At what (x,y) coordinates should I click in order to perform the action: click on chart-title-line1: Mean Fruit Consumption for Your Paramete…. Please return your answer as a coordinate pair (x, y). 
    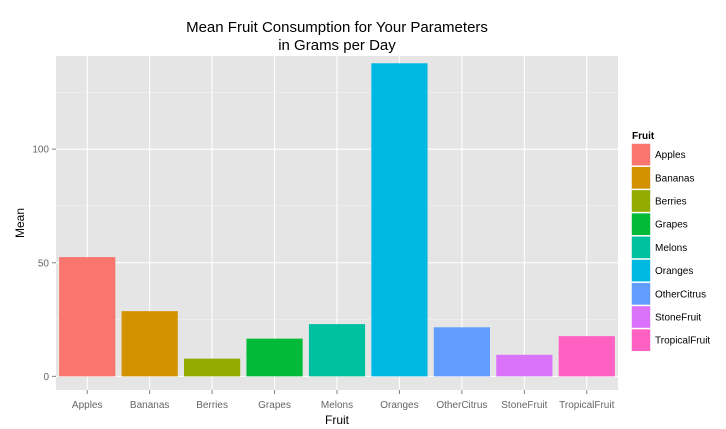
    Looking at the image, I should click on (337, 27).